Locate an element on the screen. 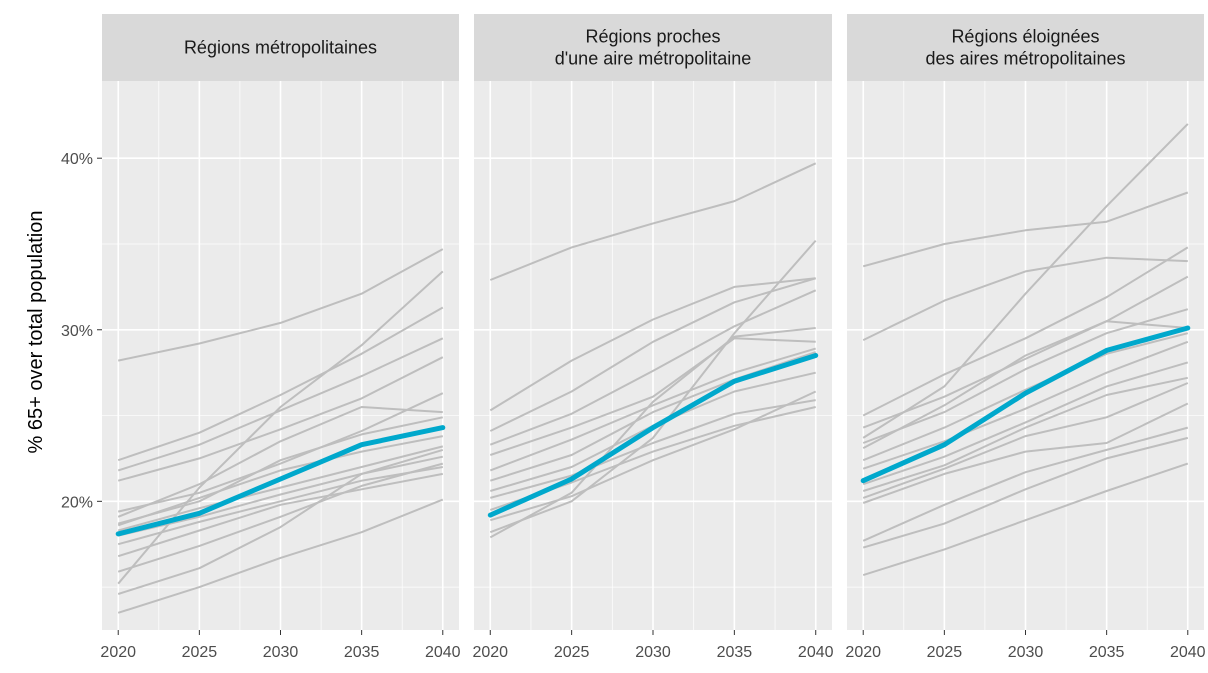  facet-title-line: Régions éloignées is located at coordinates (1025, 37).